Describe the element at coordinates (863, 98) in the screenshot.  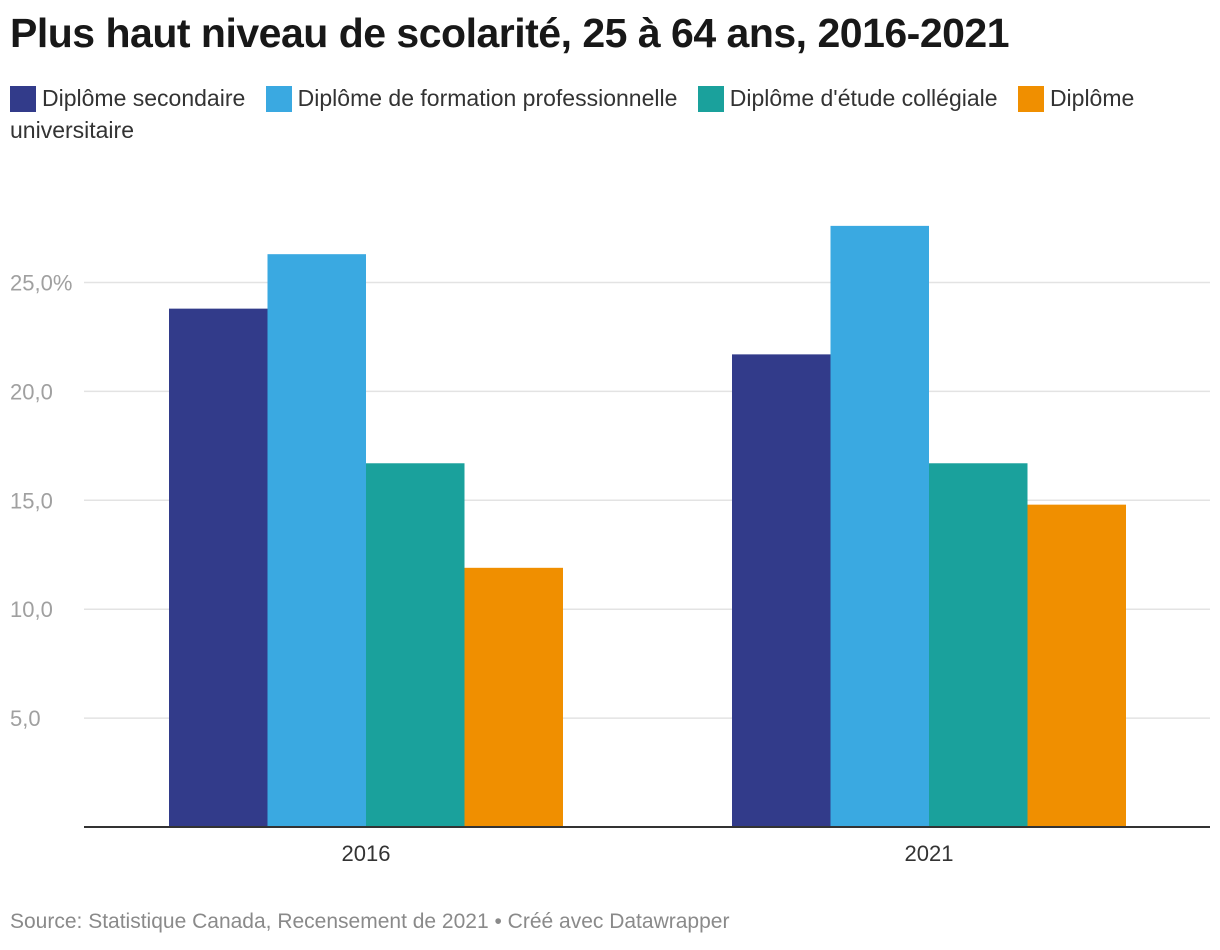
I see `legend-label-collegiale: Diplôme d'étude collégiale` at that location.